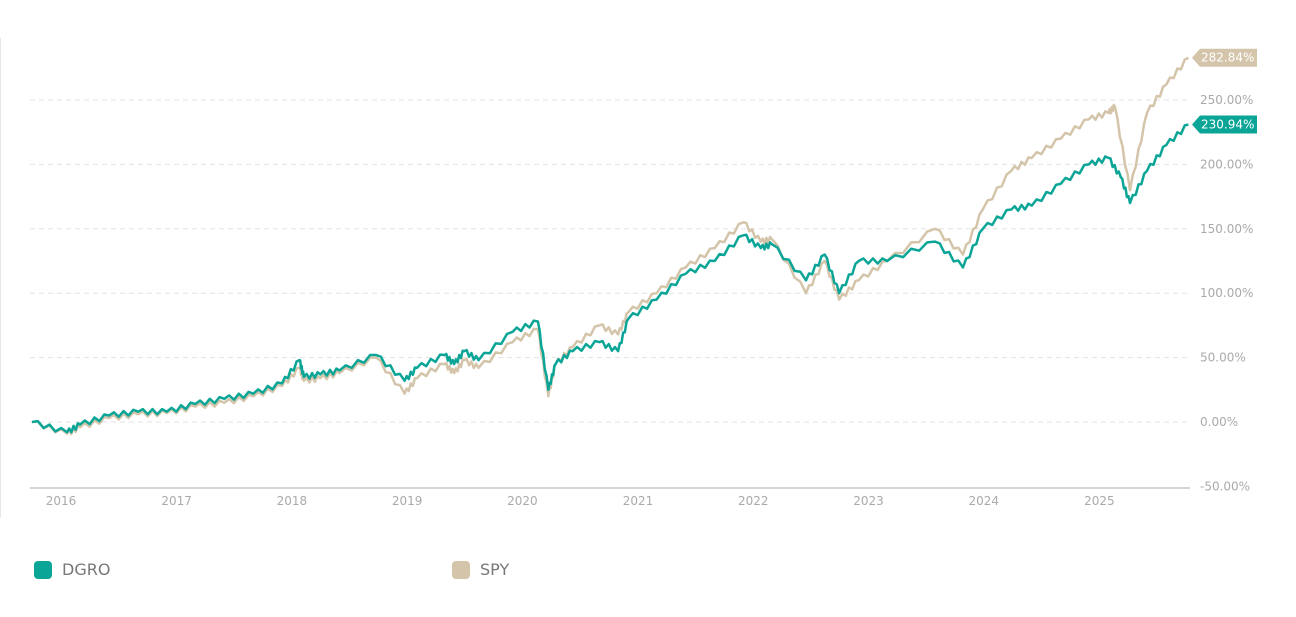 This screenshot has width=1296, height=617. Describe the element at coordinates (868, 501) in the screenshot. I see `x-tick-label: 2023` at that location.